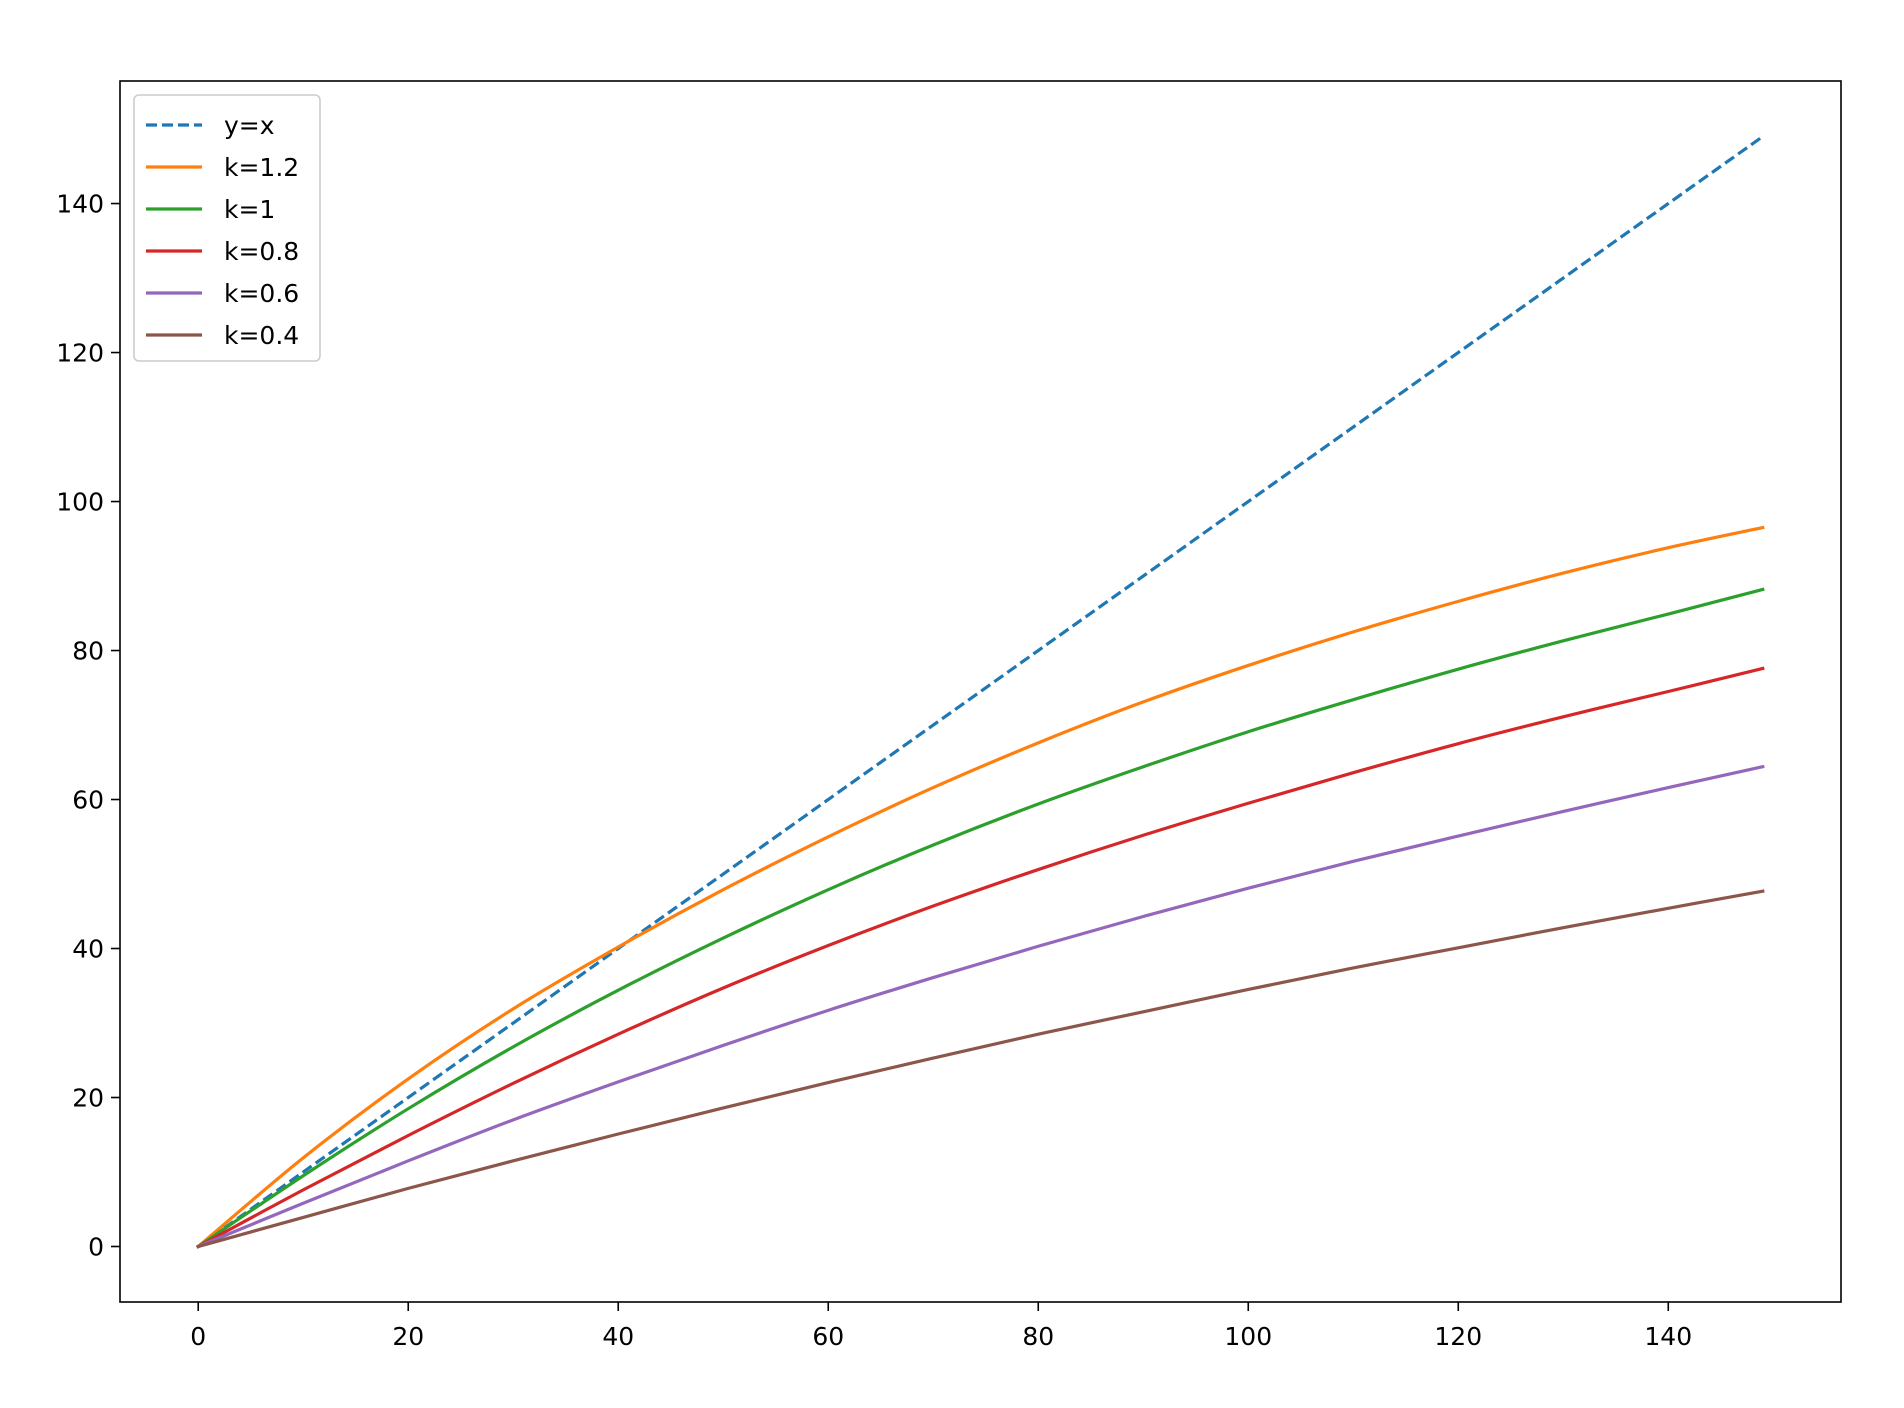  I want to click on x-tick-label: 120, so click(1458, 1336).